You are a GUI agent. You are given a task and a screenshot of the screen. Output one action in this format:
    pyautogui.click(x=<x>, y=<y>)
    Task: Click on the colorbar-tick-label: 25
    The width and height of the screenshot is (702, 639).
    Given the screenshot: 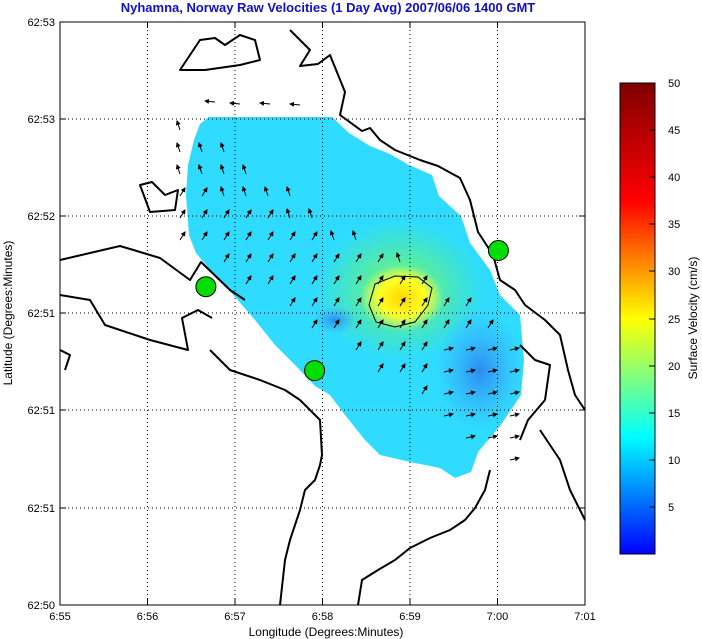 What is the action you would take?
    pyautogui.click(x=674, y=320)
    